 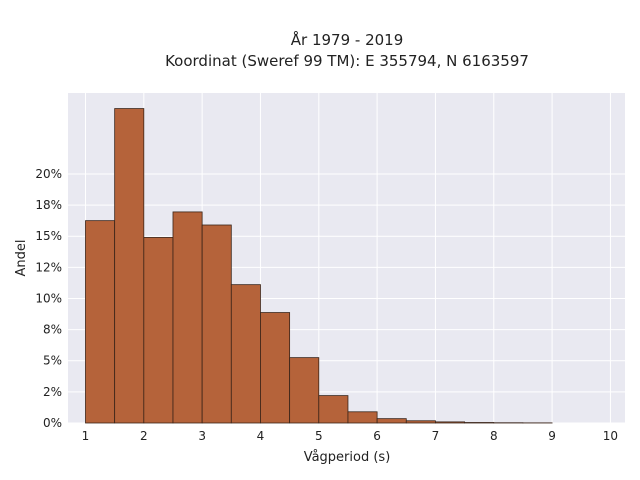 I want to click on y-tick-label-3: 8%, so click(x=52, y=330).